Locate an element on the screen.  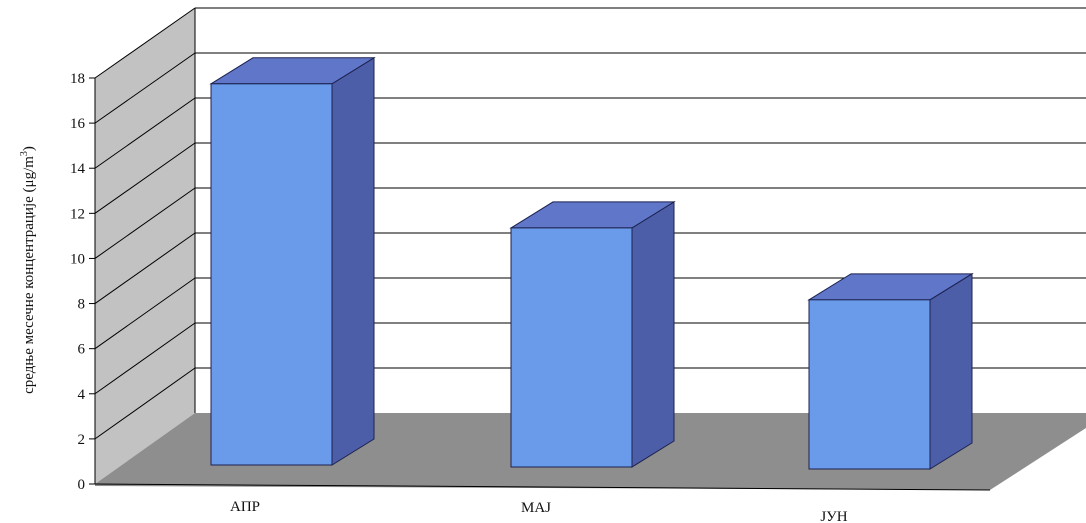
y-tick-label: 0 is located at coordinates (82, 485).